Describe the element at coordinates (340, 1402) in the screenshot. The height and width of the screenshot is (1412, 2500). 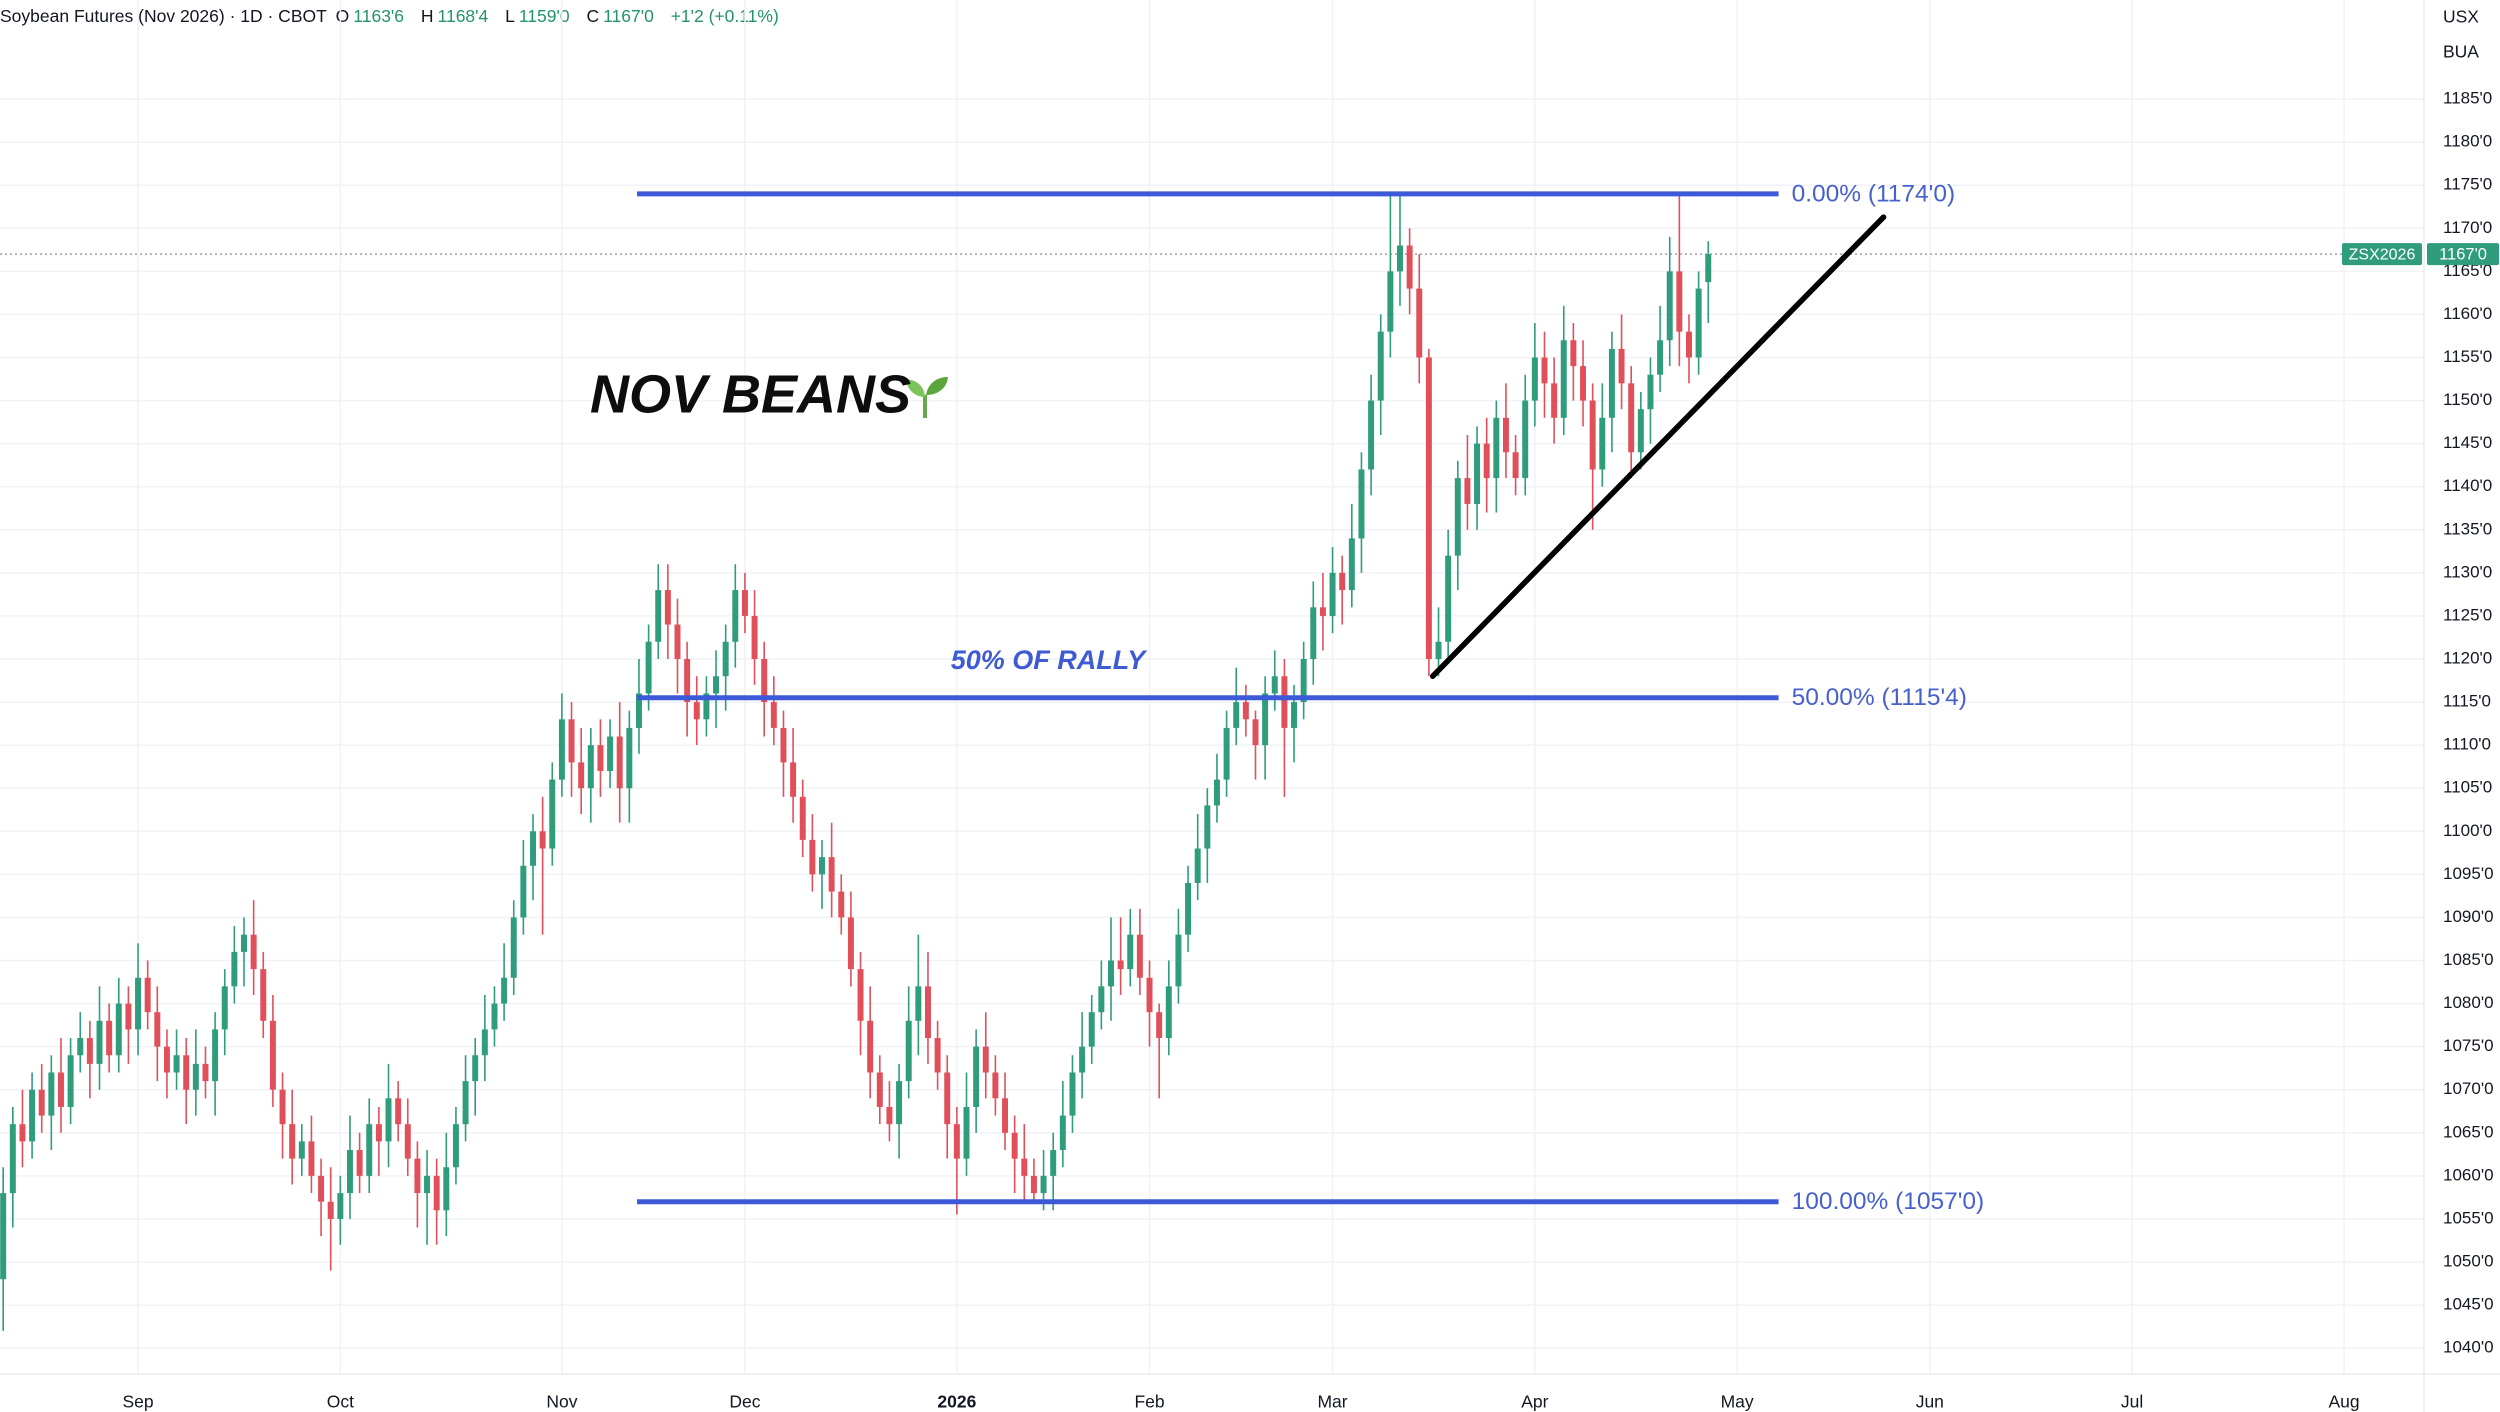
I see `x-tick-label: Oct` at that location.